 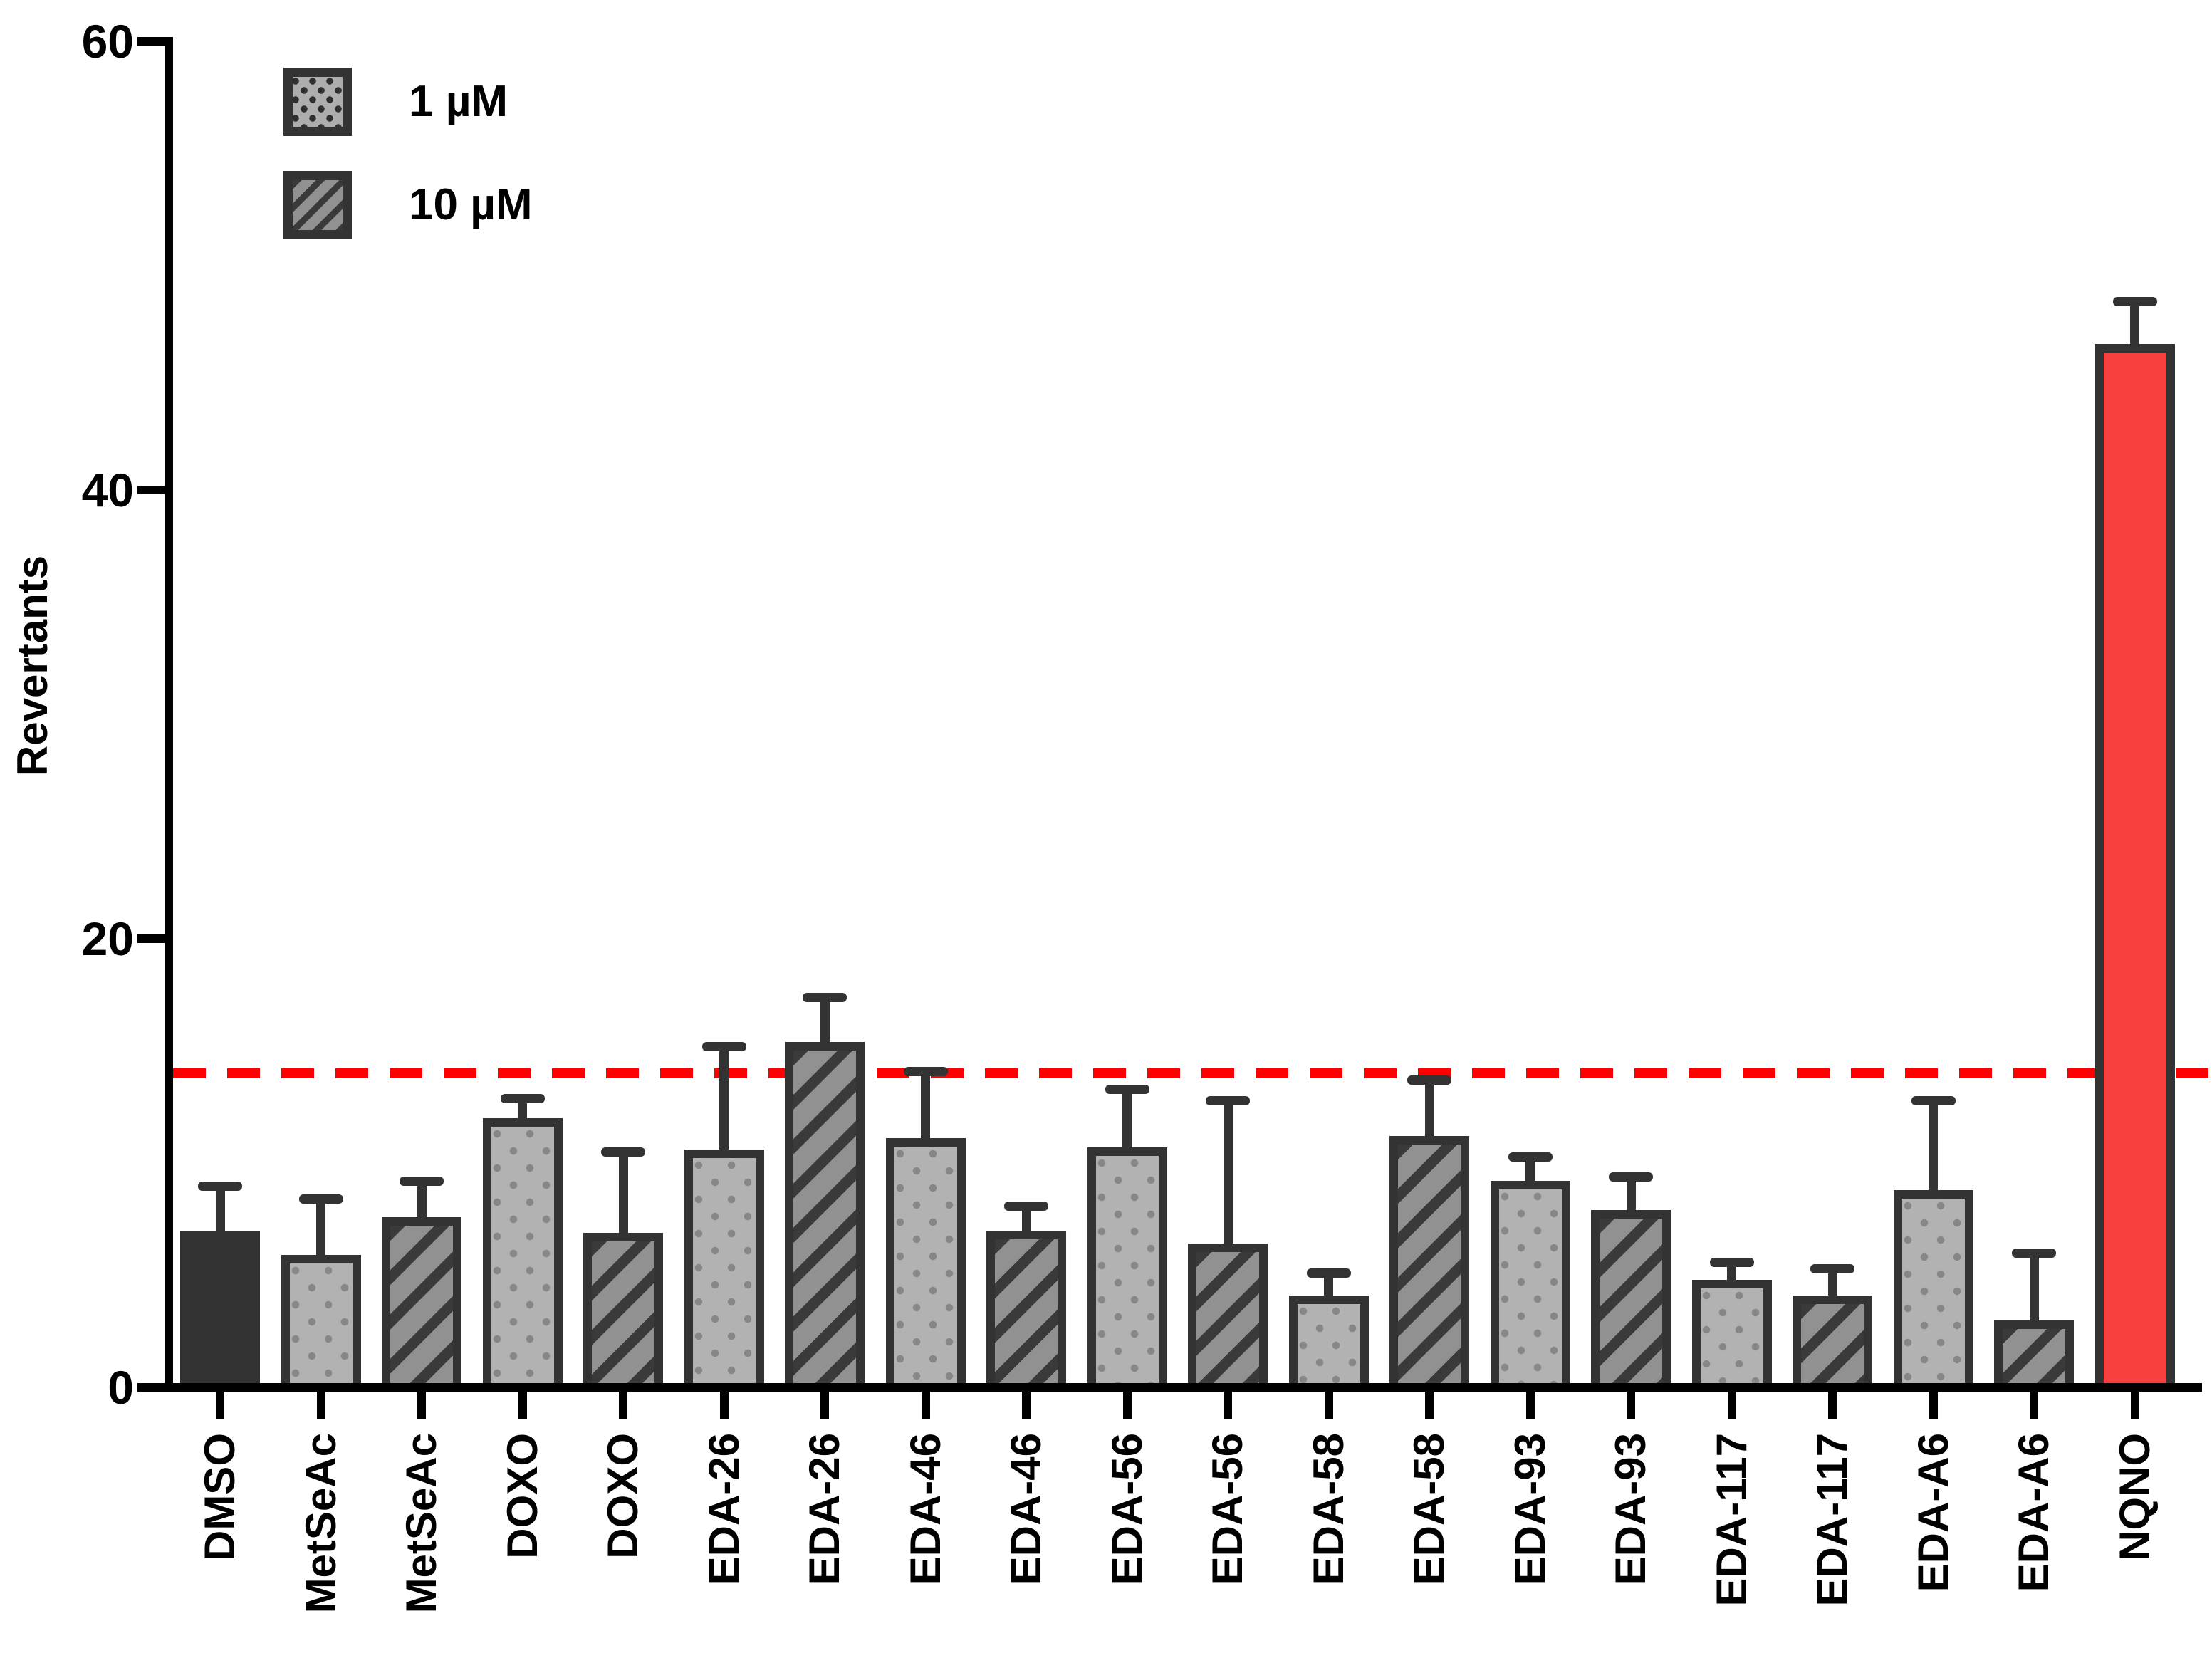 I want to click on y-tick-label-0: 0, so click(x=121, y=1387).